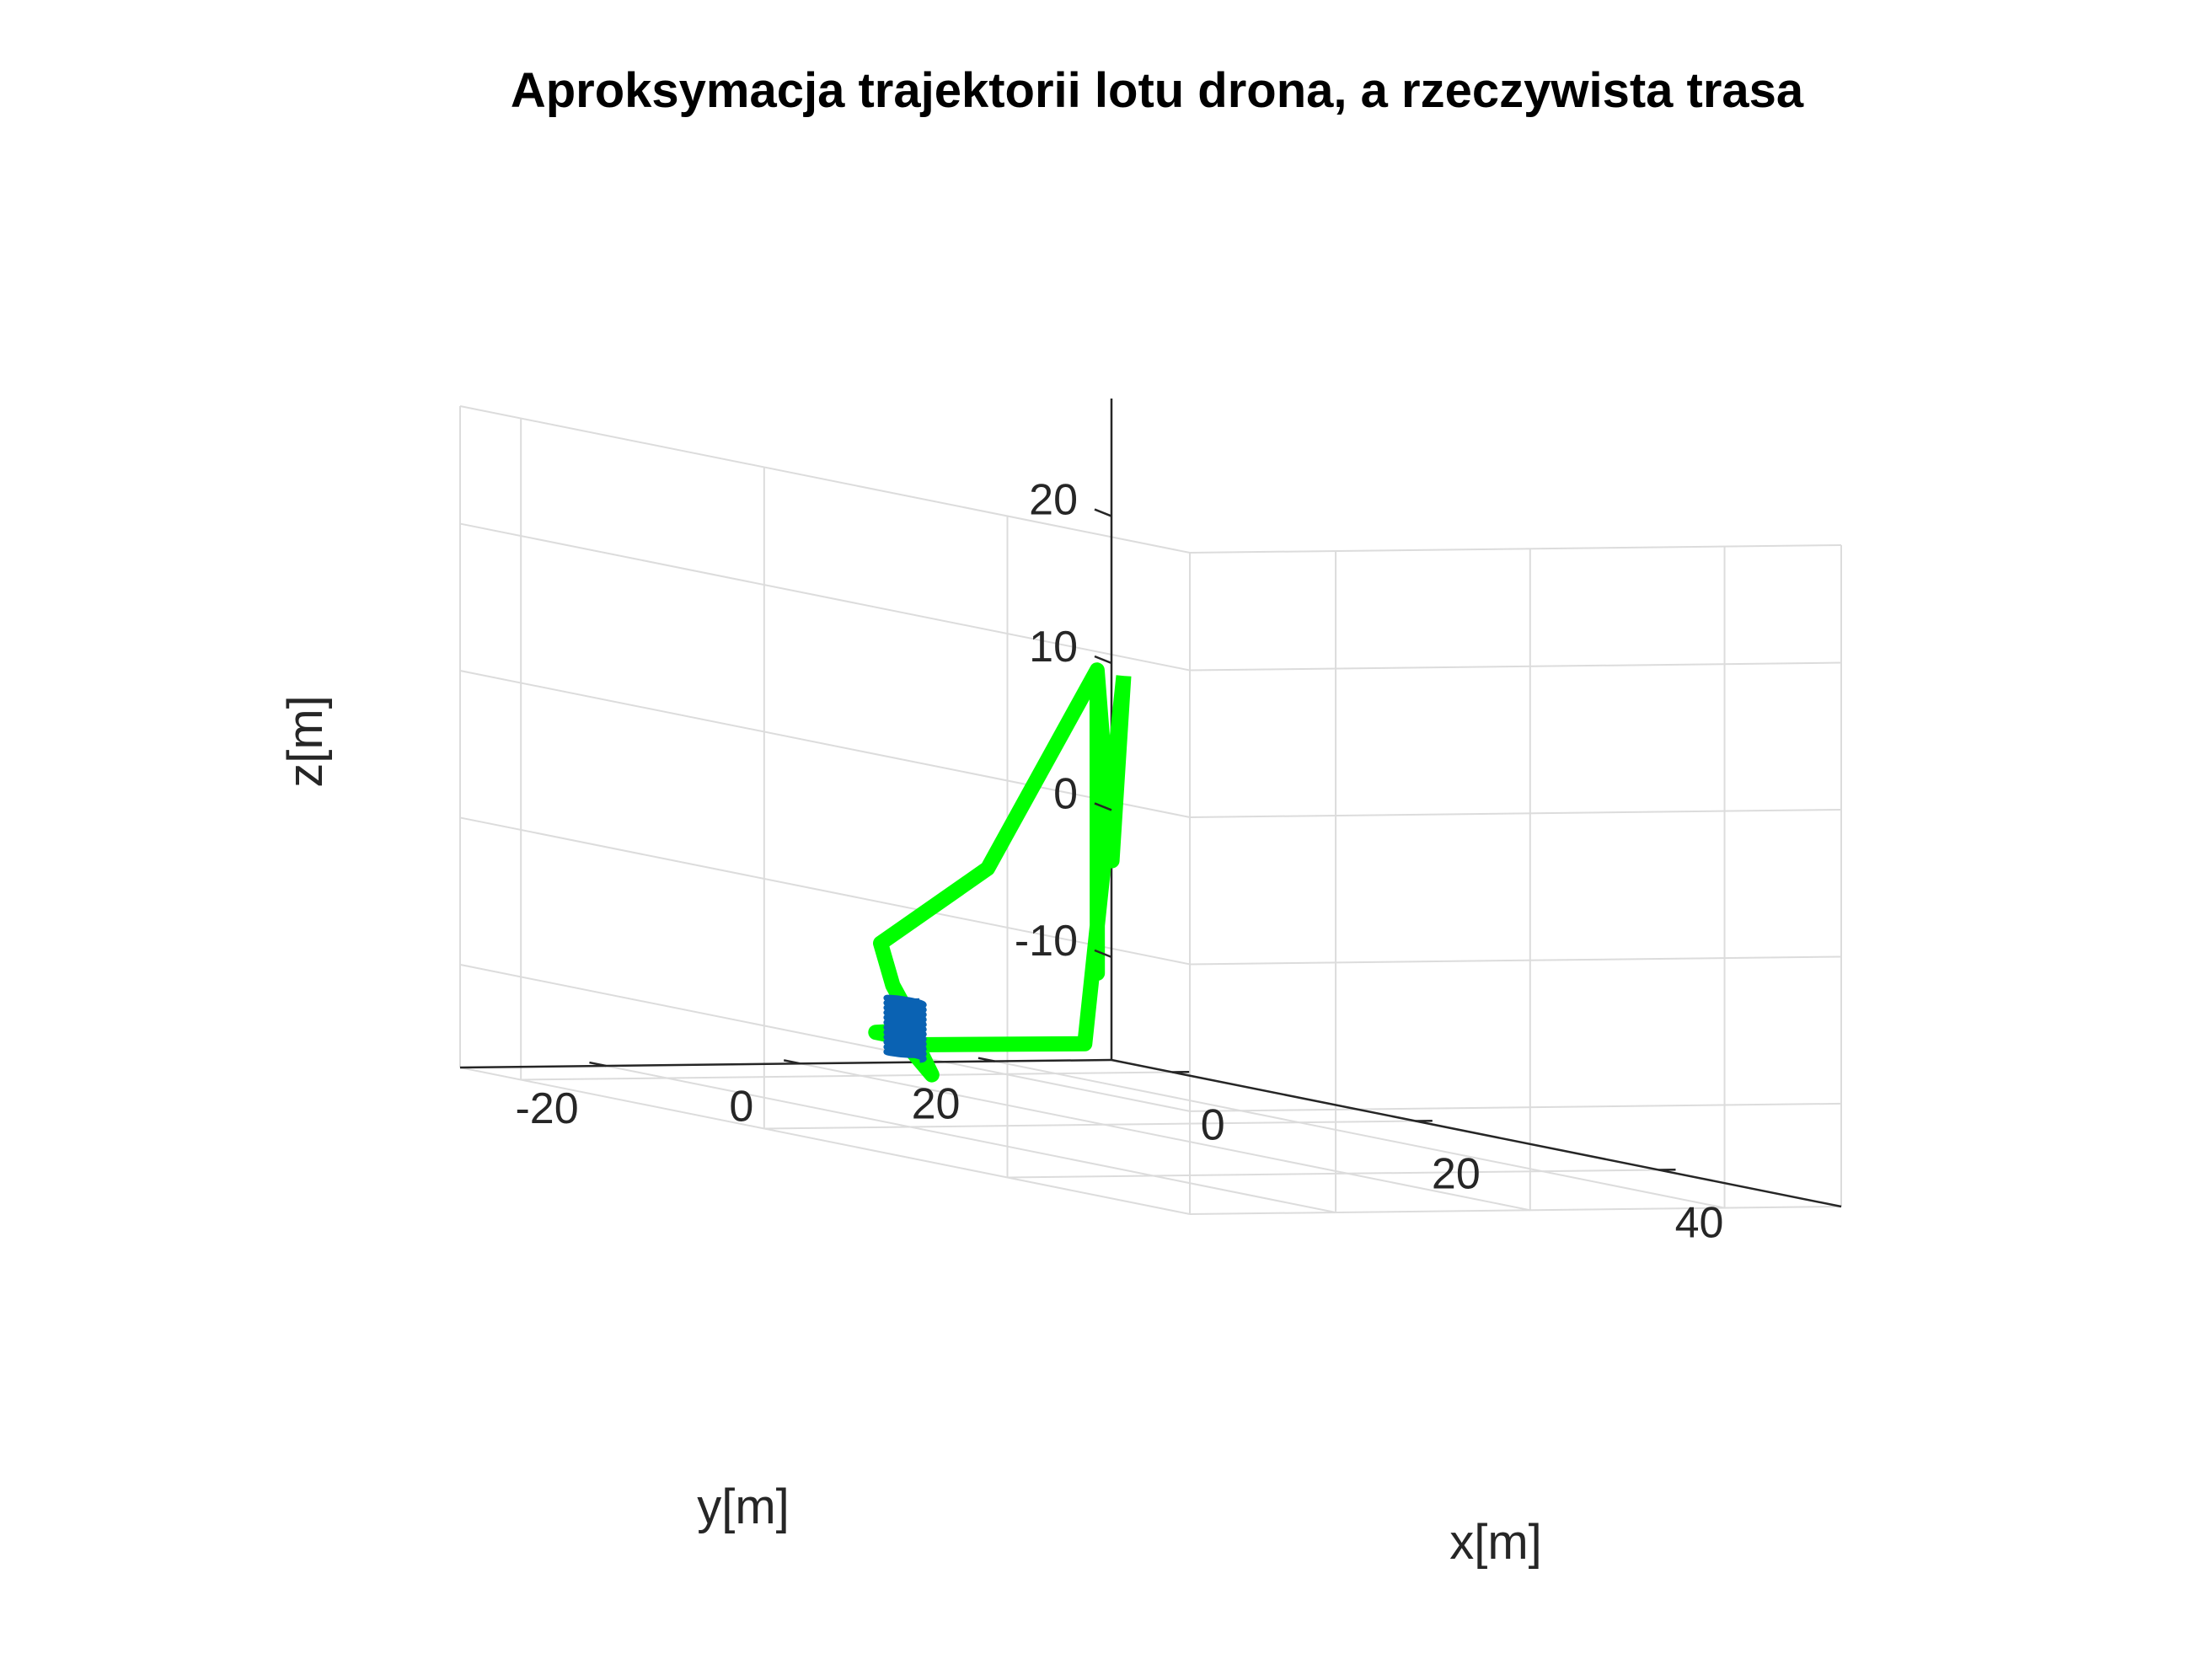 Image resolution: width=2212 pixels, height=1659 pixels. Describe the element at coordinates (1047, 941) in the screenshot. I see `z-tick-label: -10` at that location.